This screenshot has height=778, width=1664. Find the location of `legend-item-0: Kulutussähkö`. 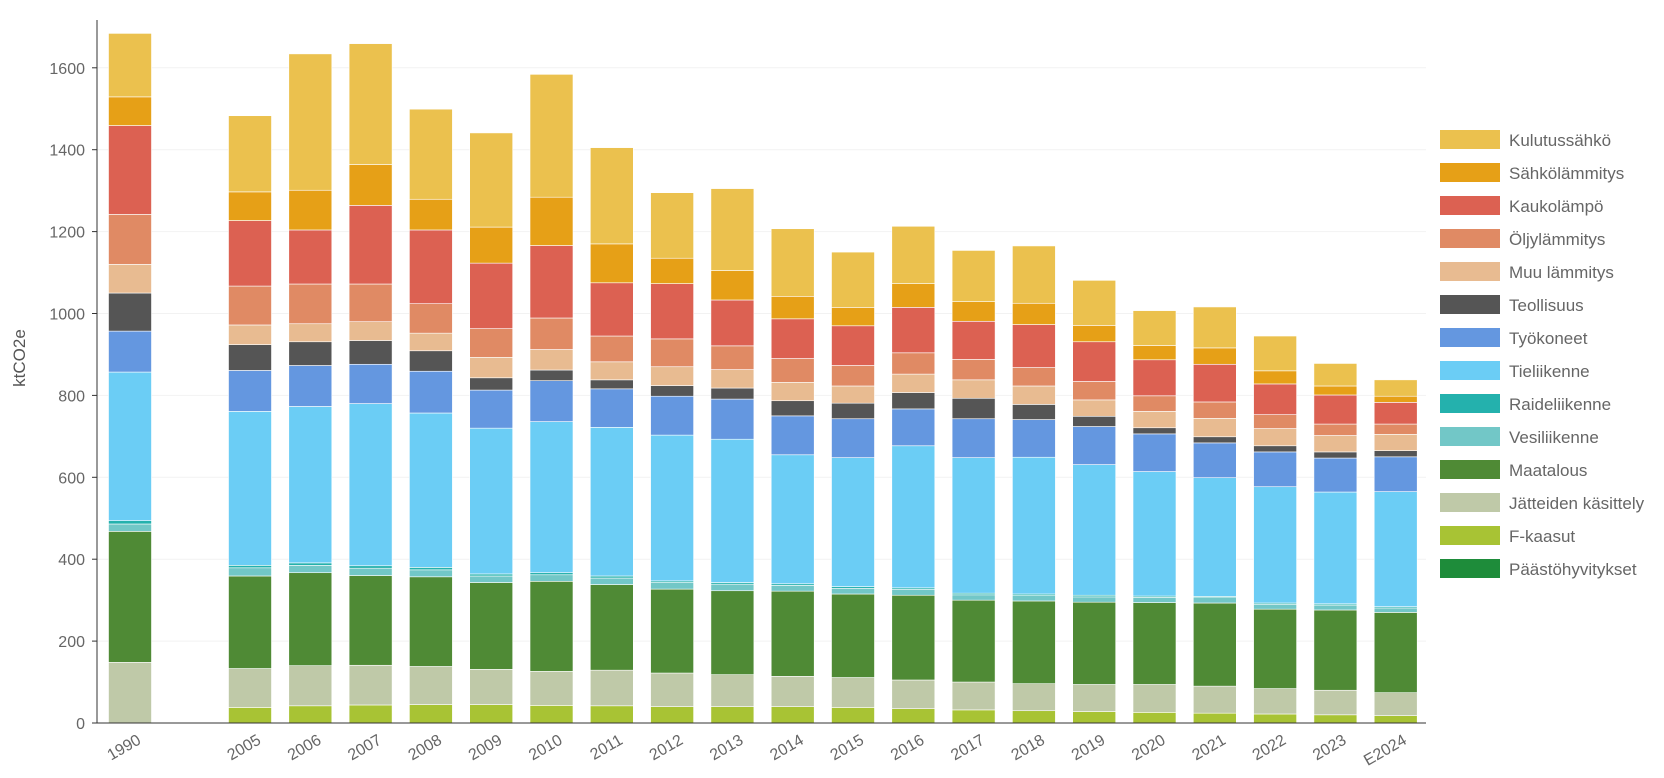

legend-item-0: Kulutussähkö is located at coordinates (1525, 140).